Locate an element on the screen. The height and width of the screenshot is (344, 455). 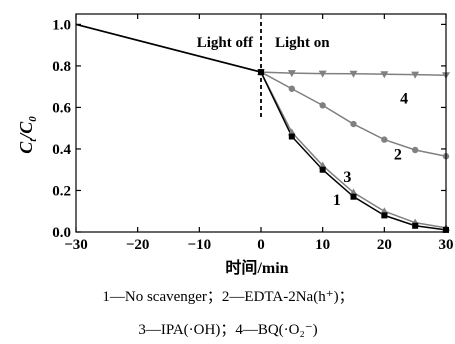
x-tick-label: 20 is located at coordinates (384, 245).